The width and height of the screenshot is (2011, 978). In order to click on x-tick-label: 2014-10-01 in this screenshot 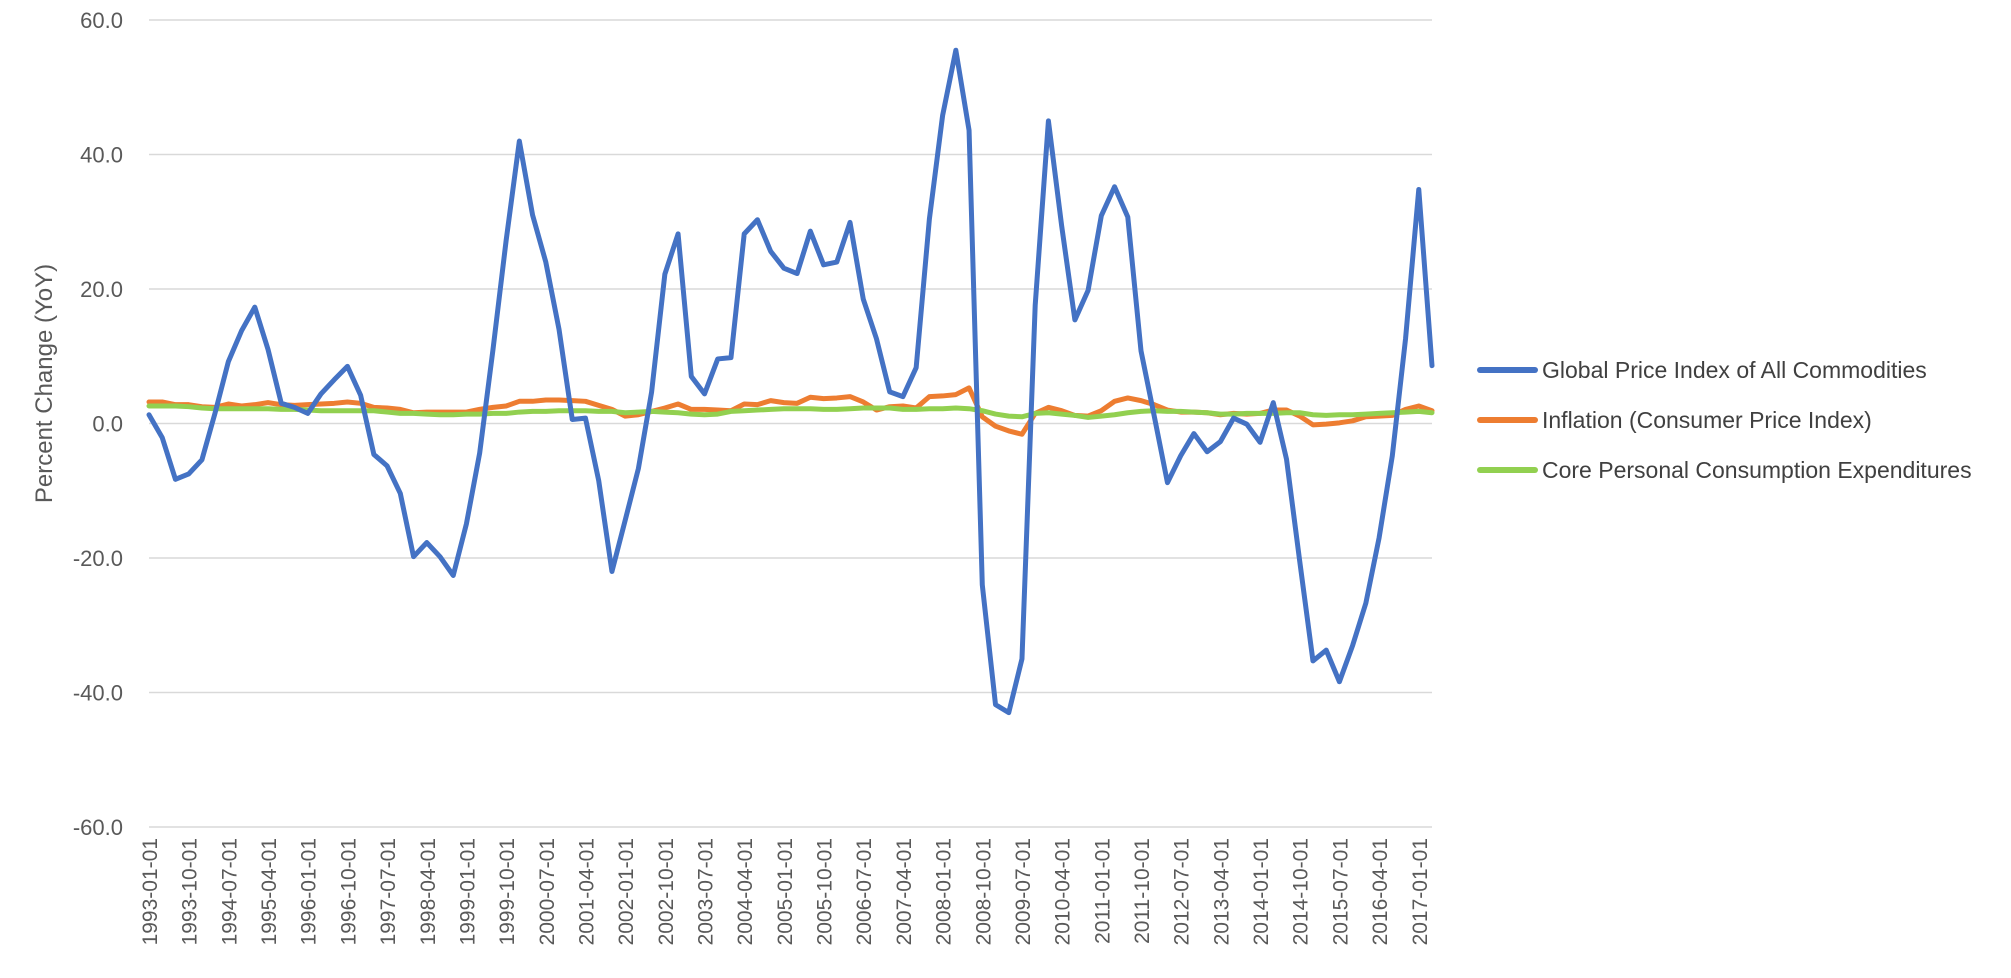, I will do `click(1301, 891)`.